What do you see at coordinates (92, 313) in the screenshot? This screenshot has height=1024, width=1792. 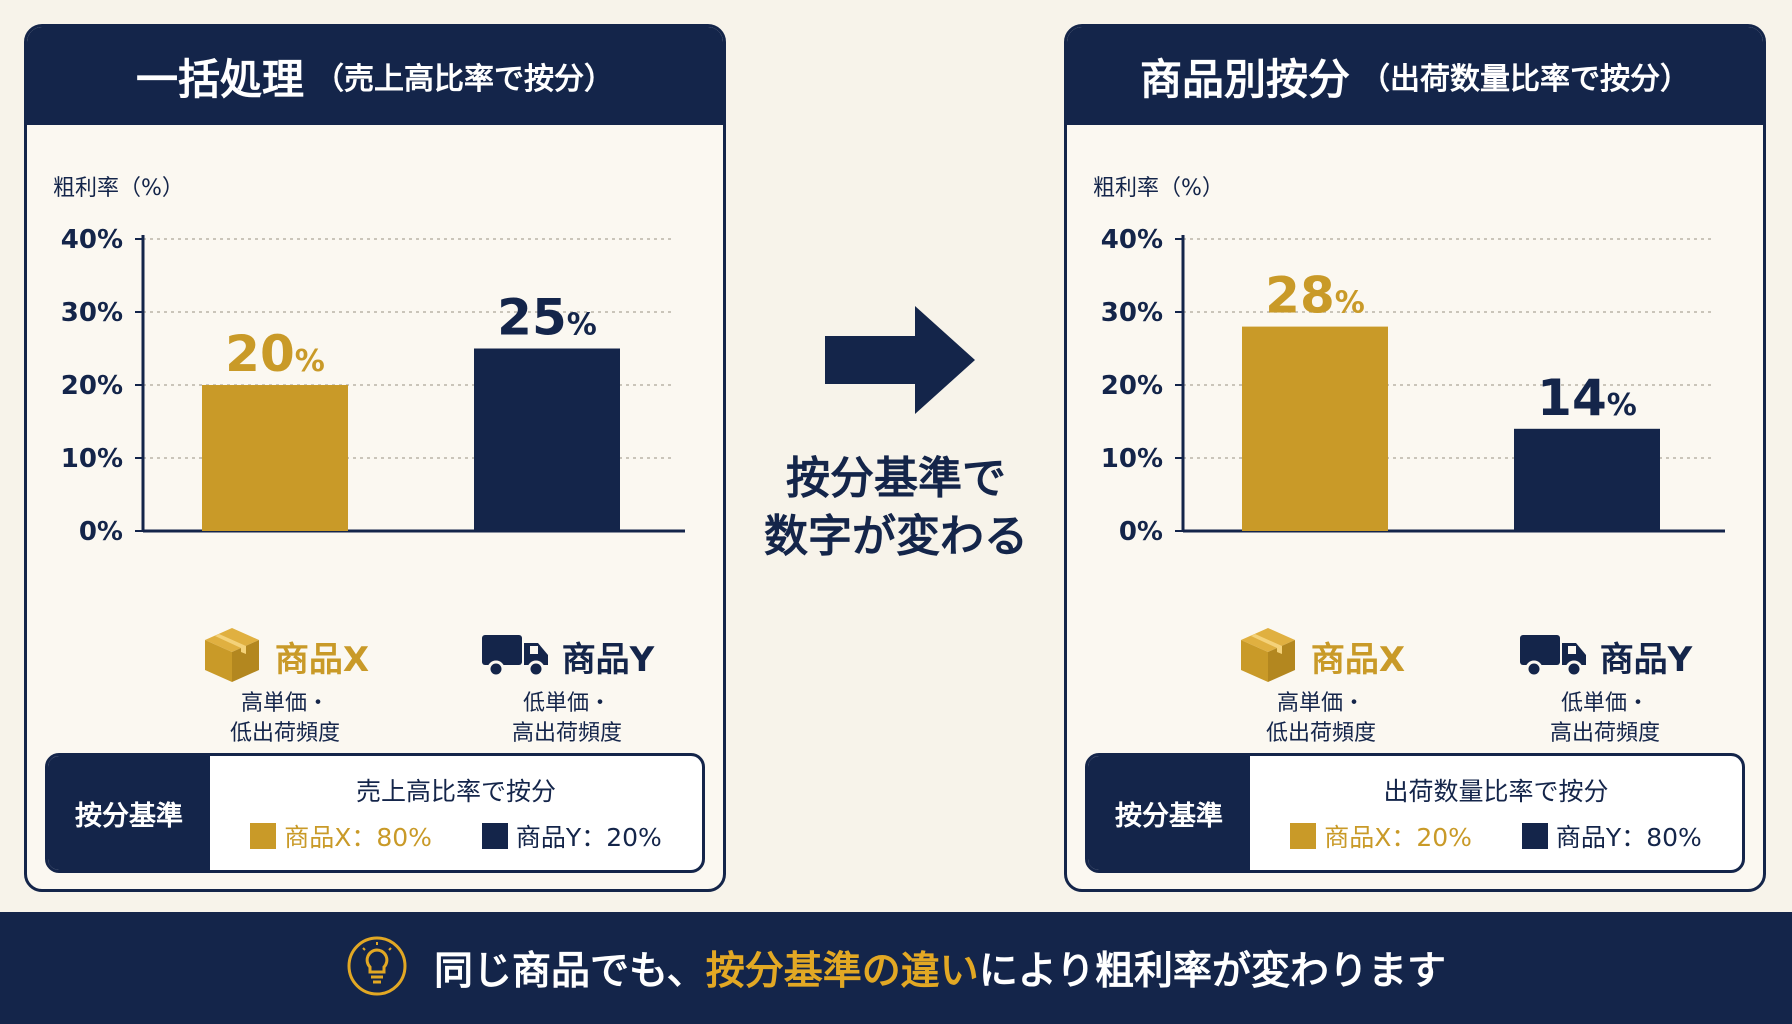 I see `left-y-tick-label: 30%` at bounding box center [92, 313].